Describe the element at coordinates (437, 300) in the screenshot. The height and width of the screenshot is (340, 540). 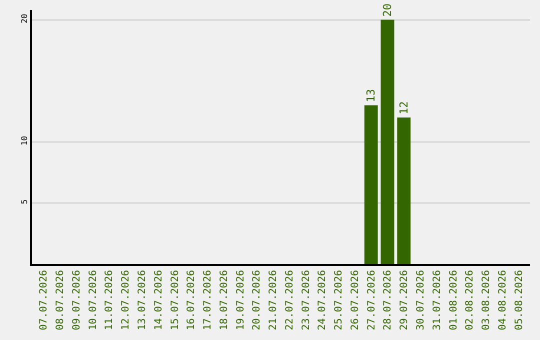
I see `x-tick-label: 31.07.2026` at that location.